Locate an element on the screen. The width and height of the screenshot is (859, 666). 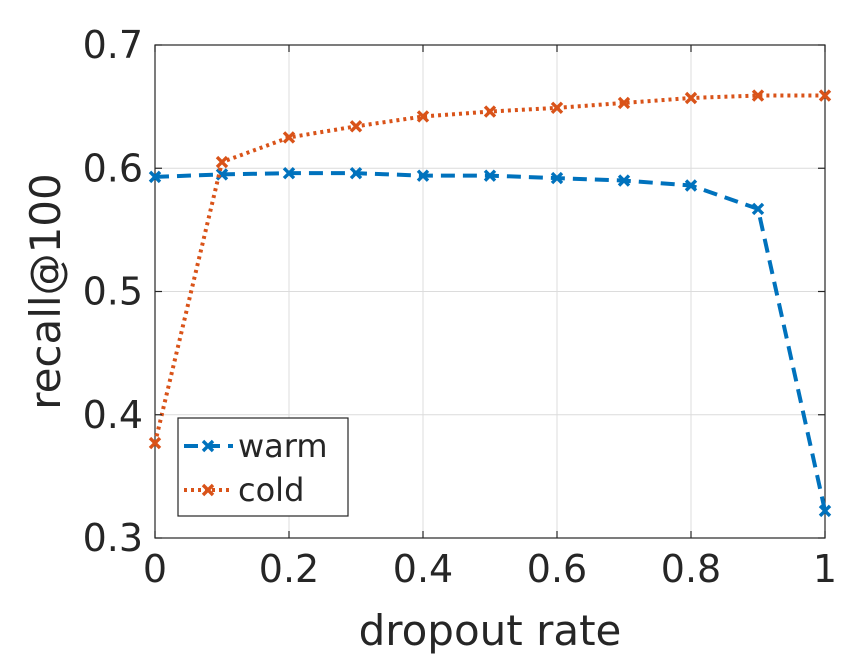
y-tick-label: 0.5 is located at coordinates (113, 292).